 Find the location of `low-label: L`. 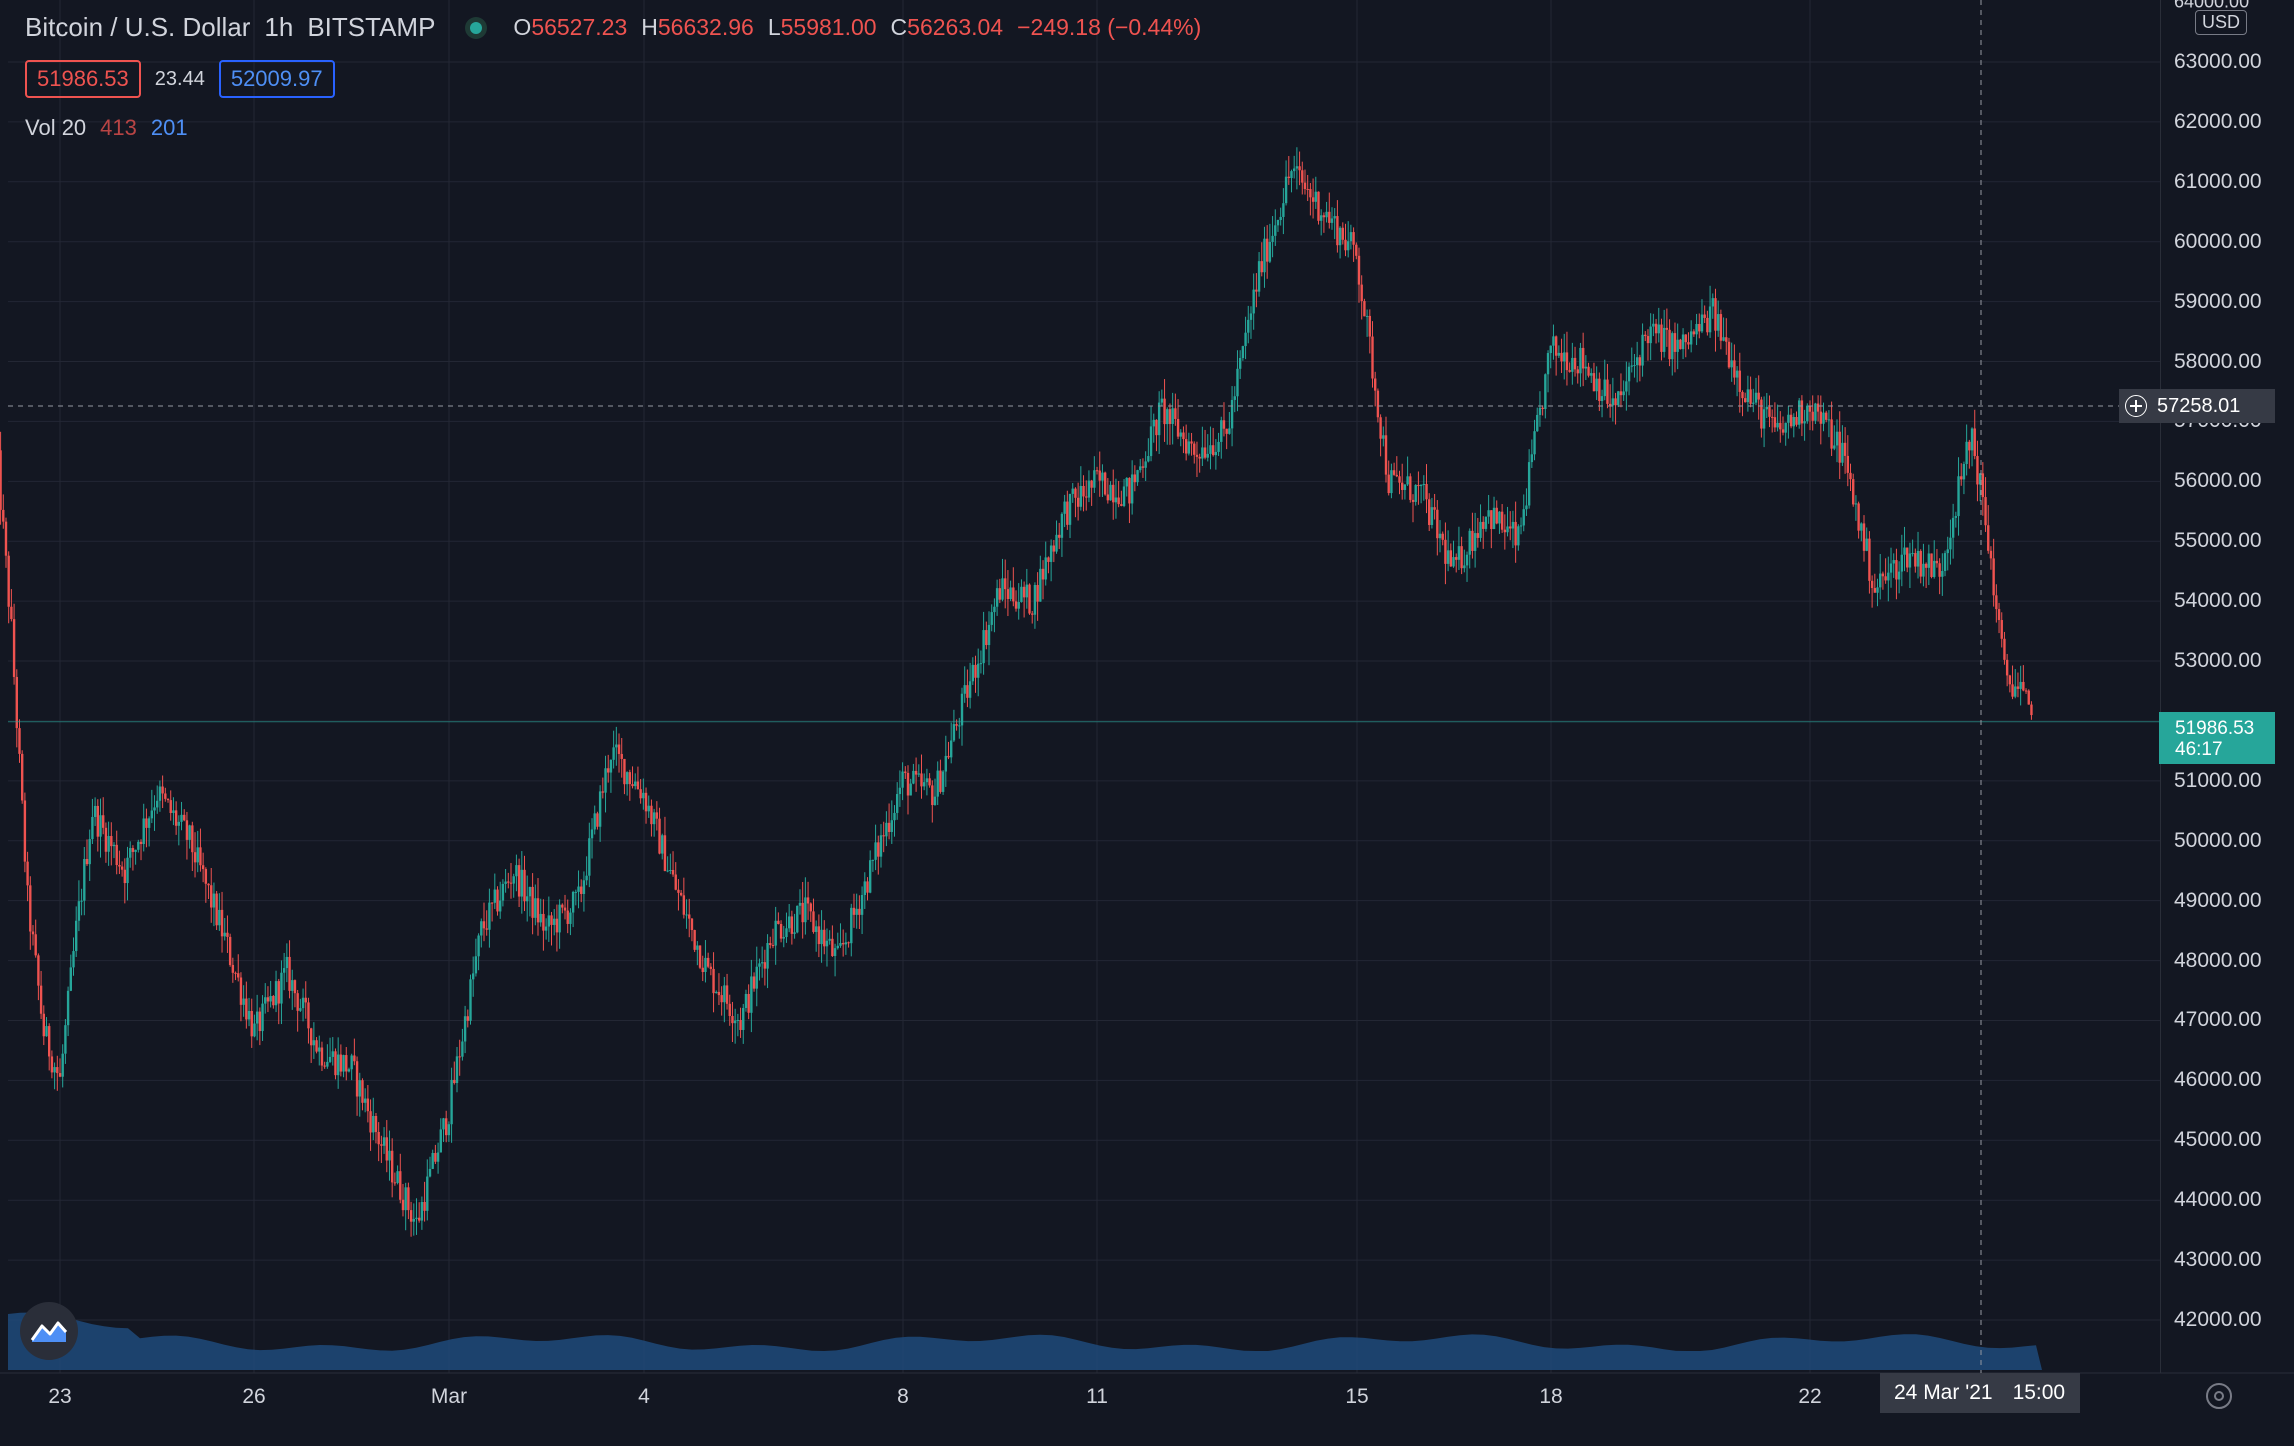

low-label: L is located at coordinates (774, 27).